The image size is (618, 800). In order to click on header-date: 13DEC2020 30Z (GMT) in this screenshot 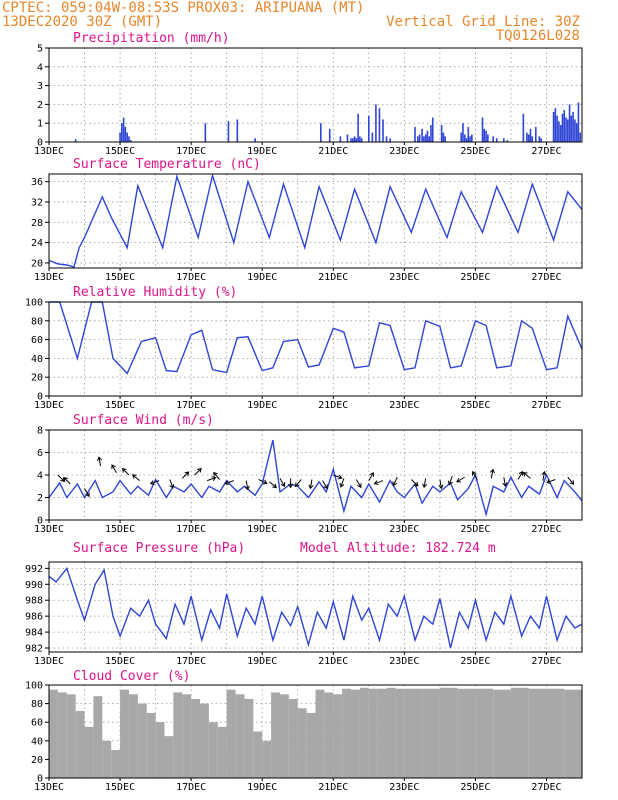, I will do `click(82, 22)`.